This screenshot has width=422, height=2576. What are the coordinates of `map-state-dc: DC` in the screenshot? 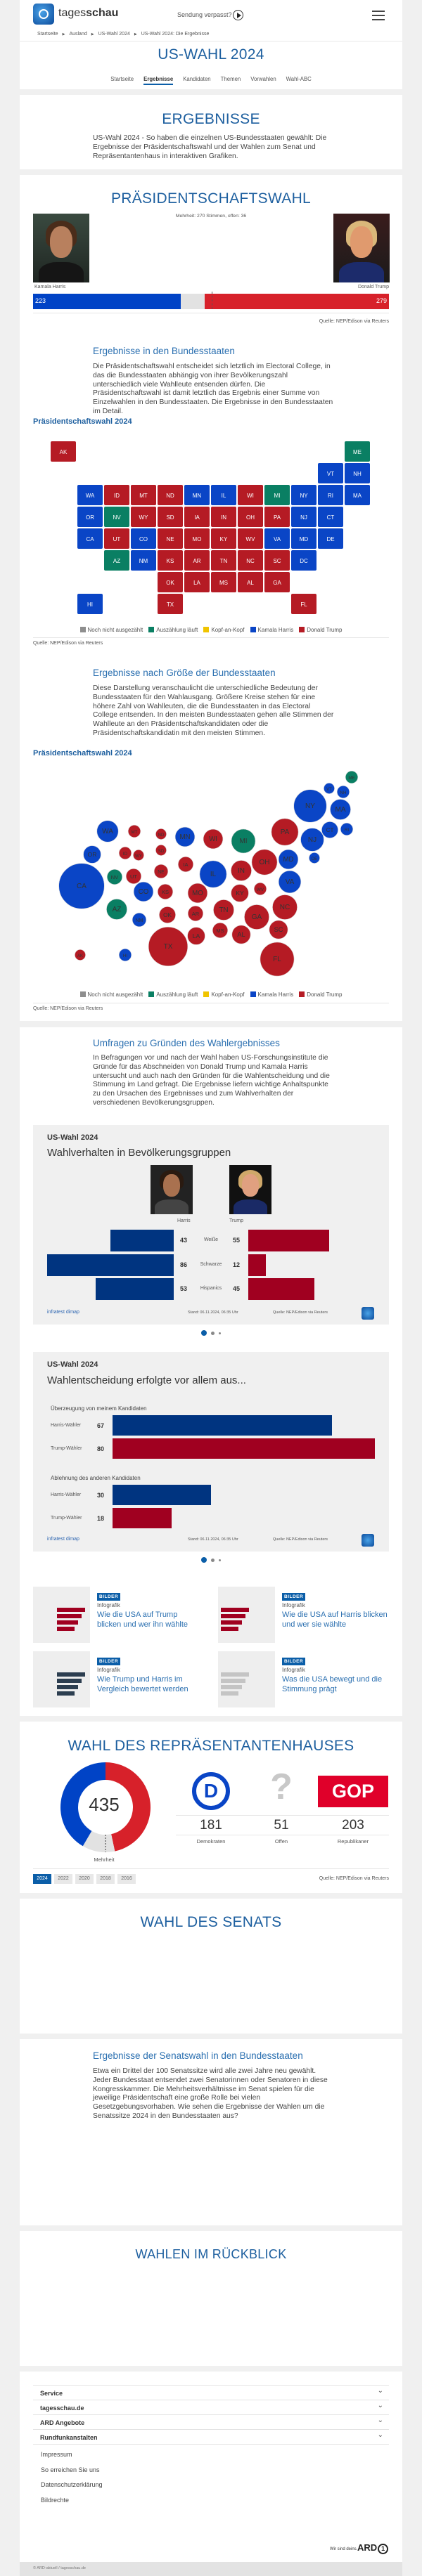 It's located at (303, 560).